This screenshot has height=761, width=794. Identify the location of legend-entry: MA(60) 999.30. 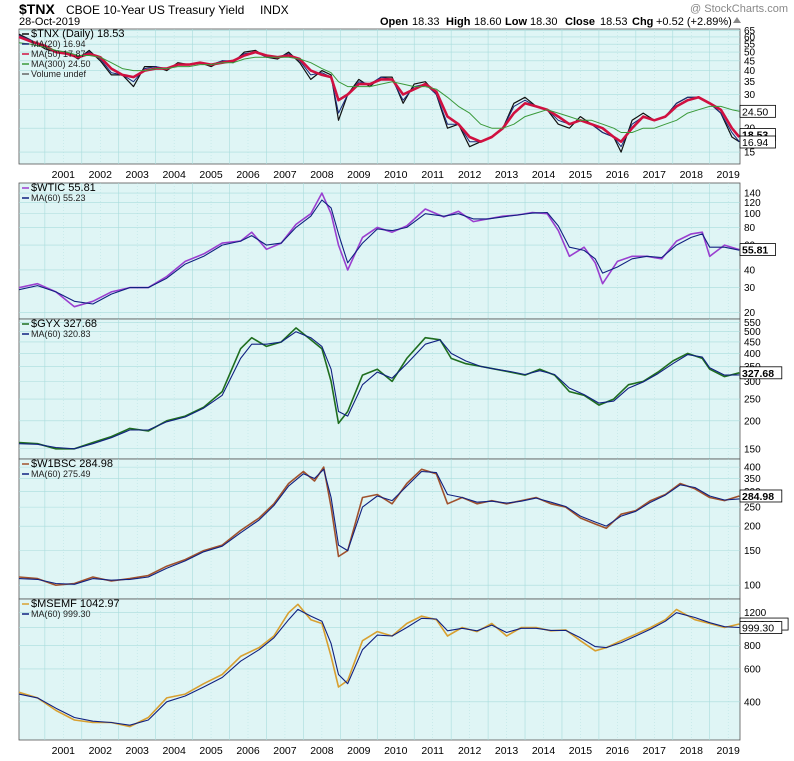
(61, 614).